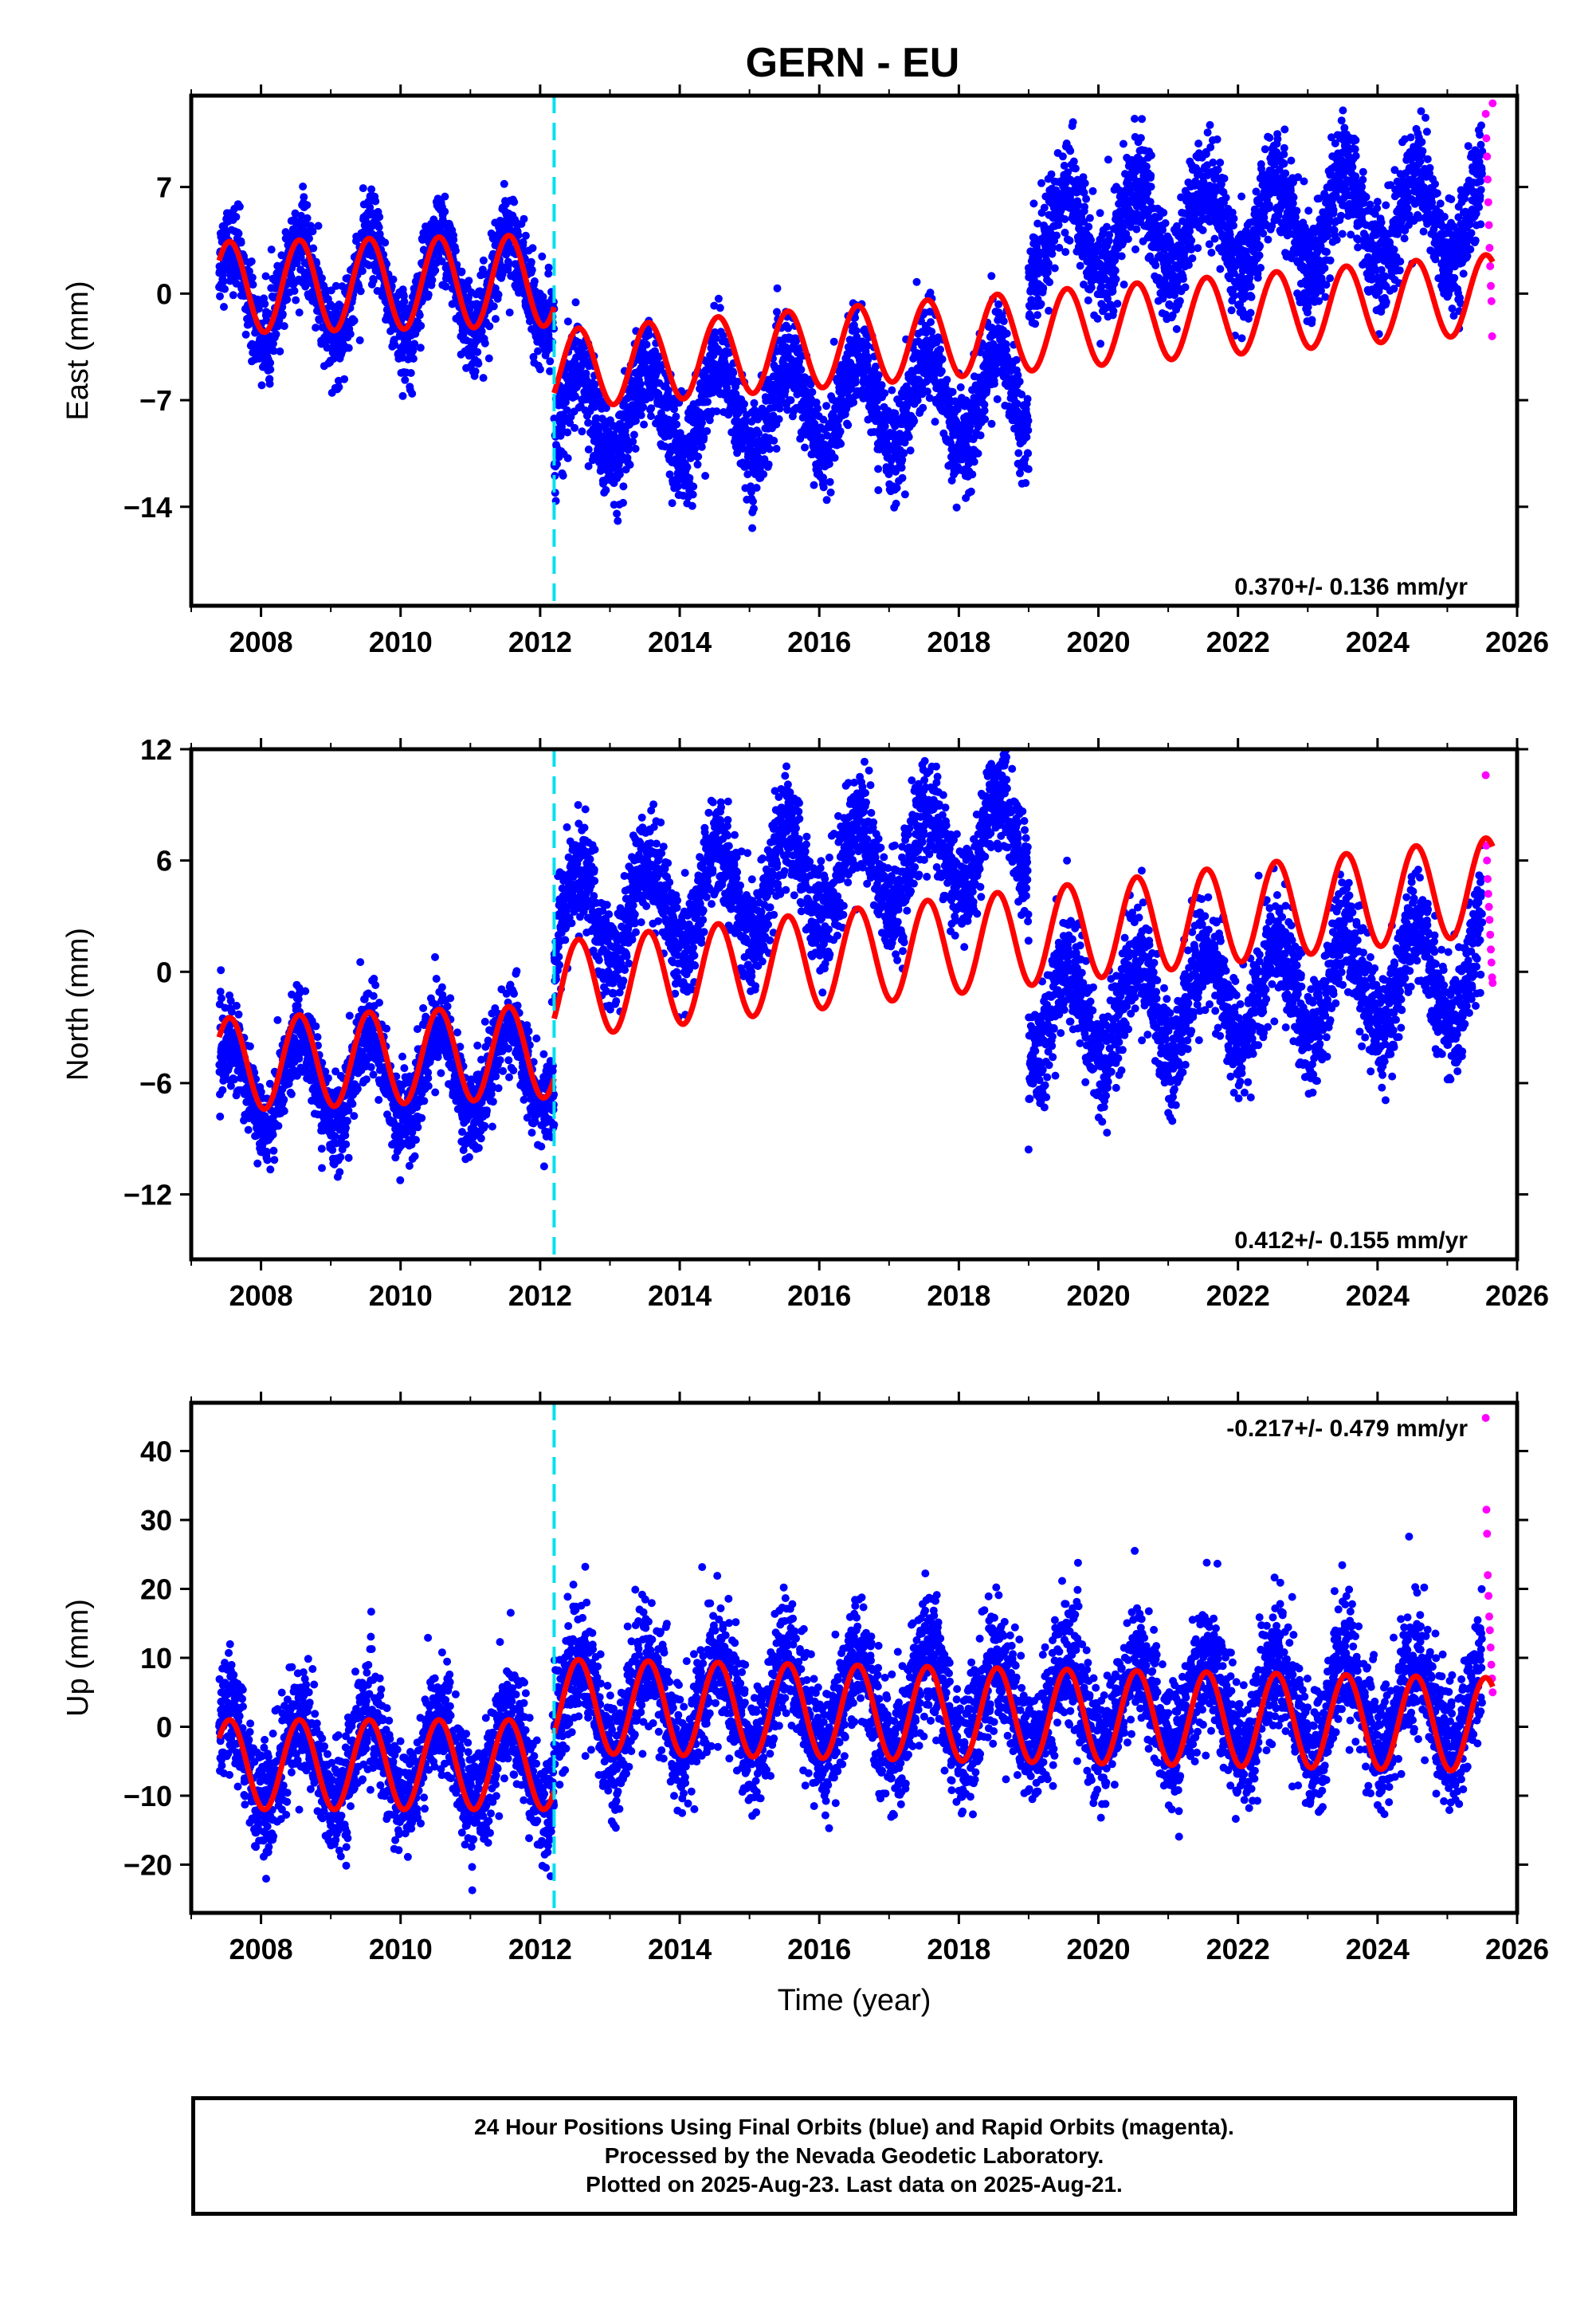 The image size is (1596, 2313). Describe the element at coordinates (261, 642) in the screenshot. I see `x-tick-label: 2008` at that location.